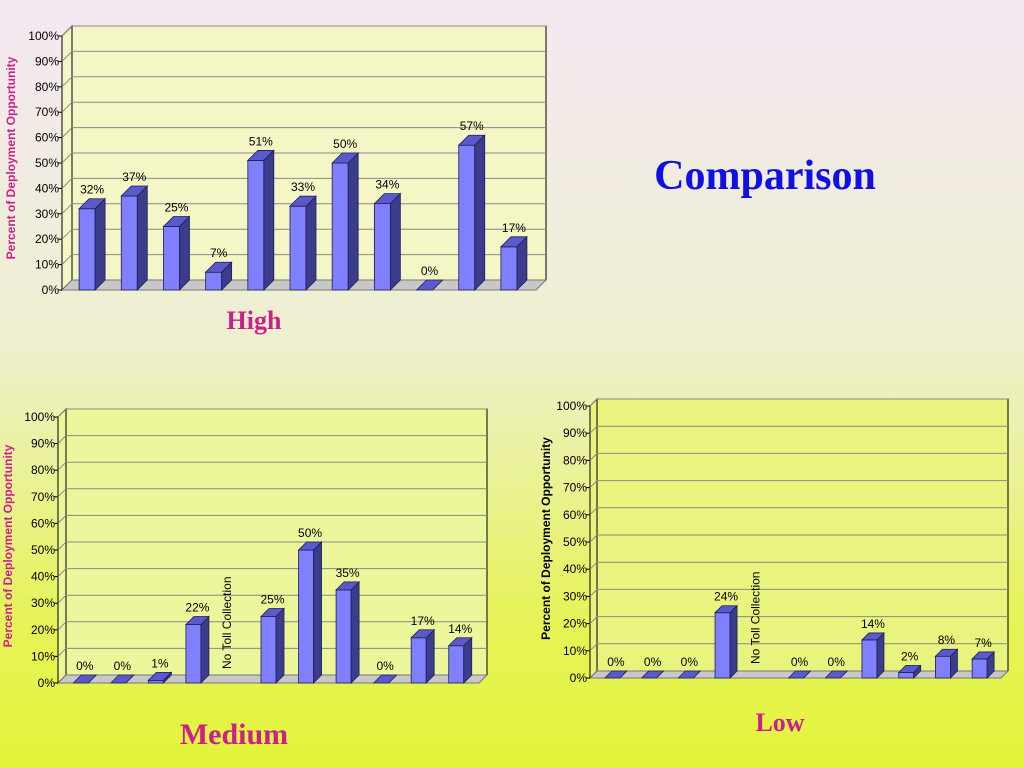 Image resolution: width=1024 pixels, height=768 pixels. What do you see at coordinates (92, 190) in the screenshot?
I see `high-data-label: 32%` at bounding box center [92, 190].